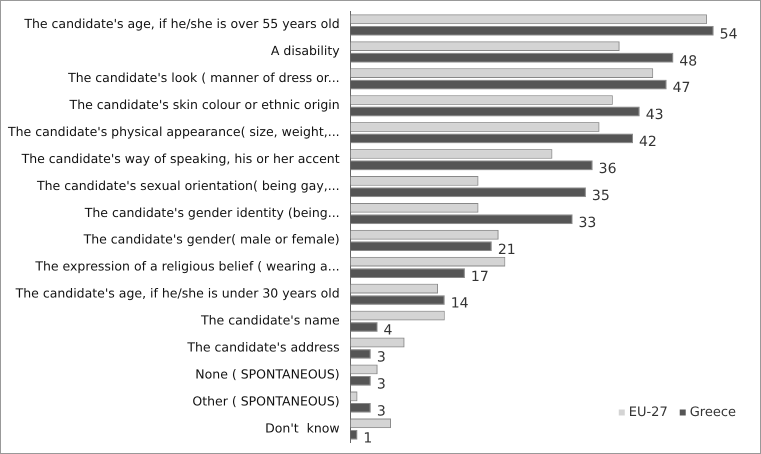 Image resolution: width=761 pixels, height=454 pixels. I want to click on data-label: 35, so click(601, 196).